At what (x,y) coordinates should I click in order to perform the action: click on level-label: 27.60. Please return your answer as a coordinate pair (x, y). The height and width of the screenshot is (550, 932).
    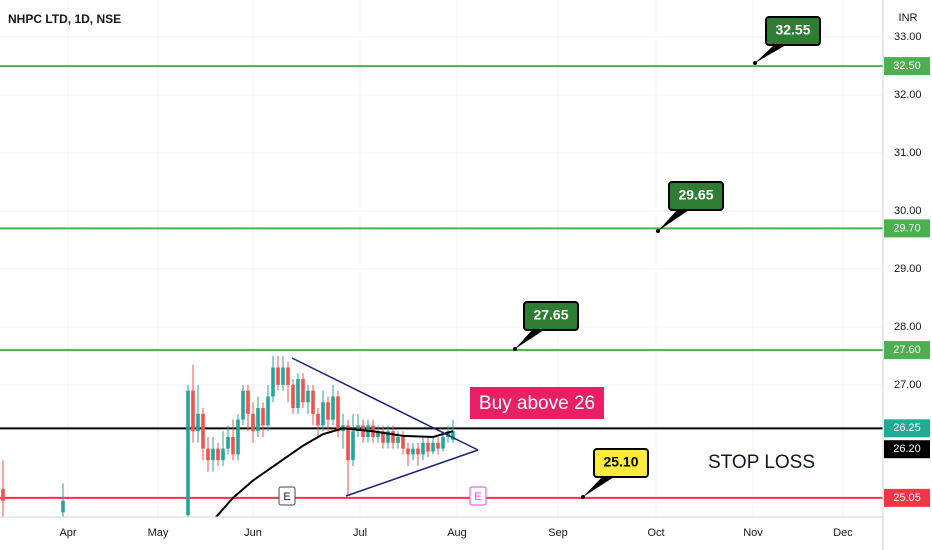
    Looking at the image, I should click on (907, 350).